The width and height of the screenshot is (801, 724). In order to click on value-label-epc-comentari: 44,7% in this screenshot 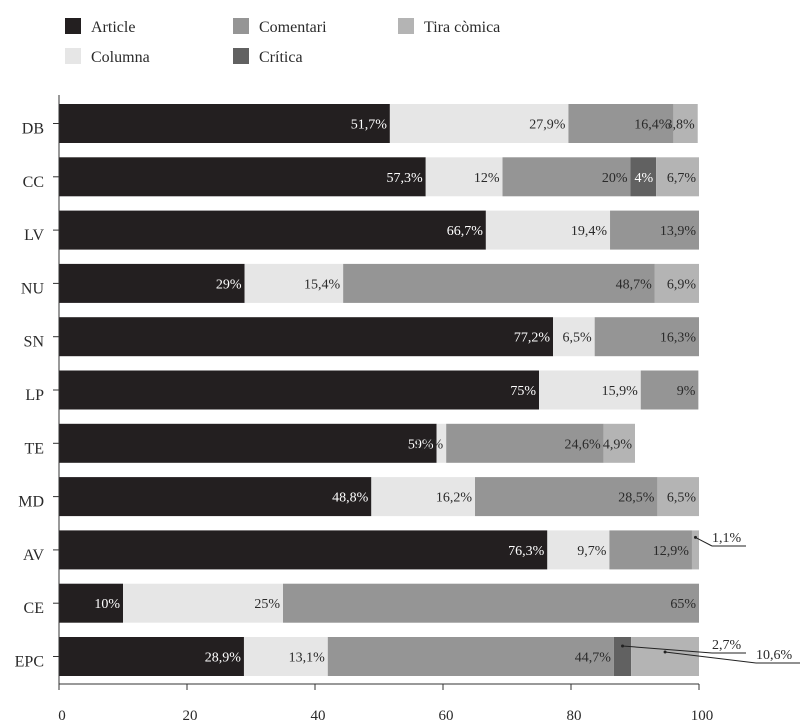, I will do `click(593, 658)`.